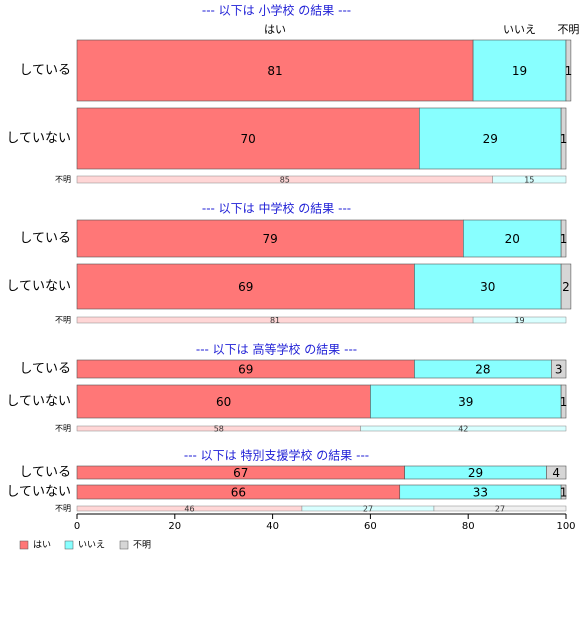  I want to click on bar-value: 33, so click(480, 493).